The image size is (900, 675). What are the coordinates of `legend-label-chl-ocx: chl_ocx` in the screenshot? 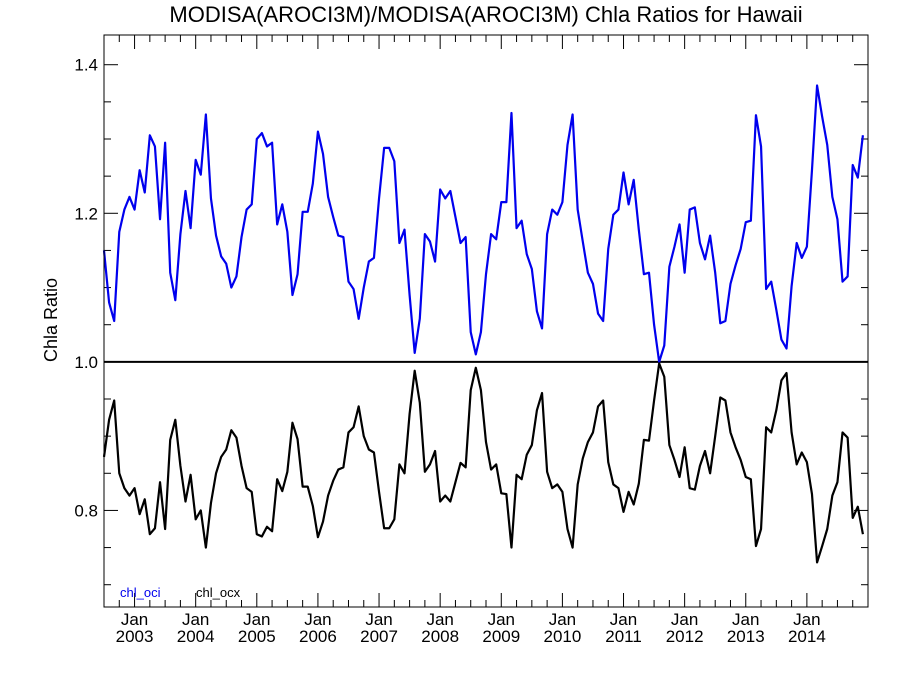 It's located at (218, 592).